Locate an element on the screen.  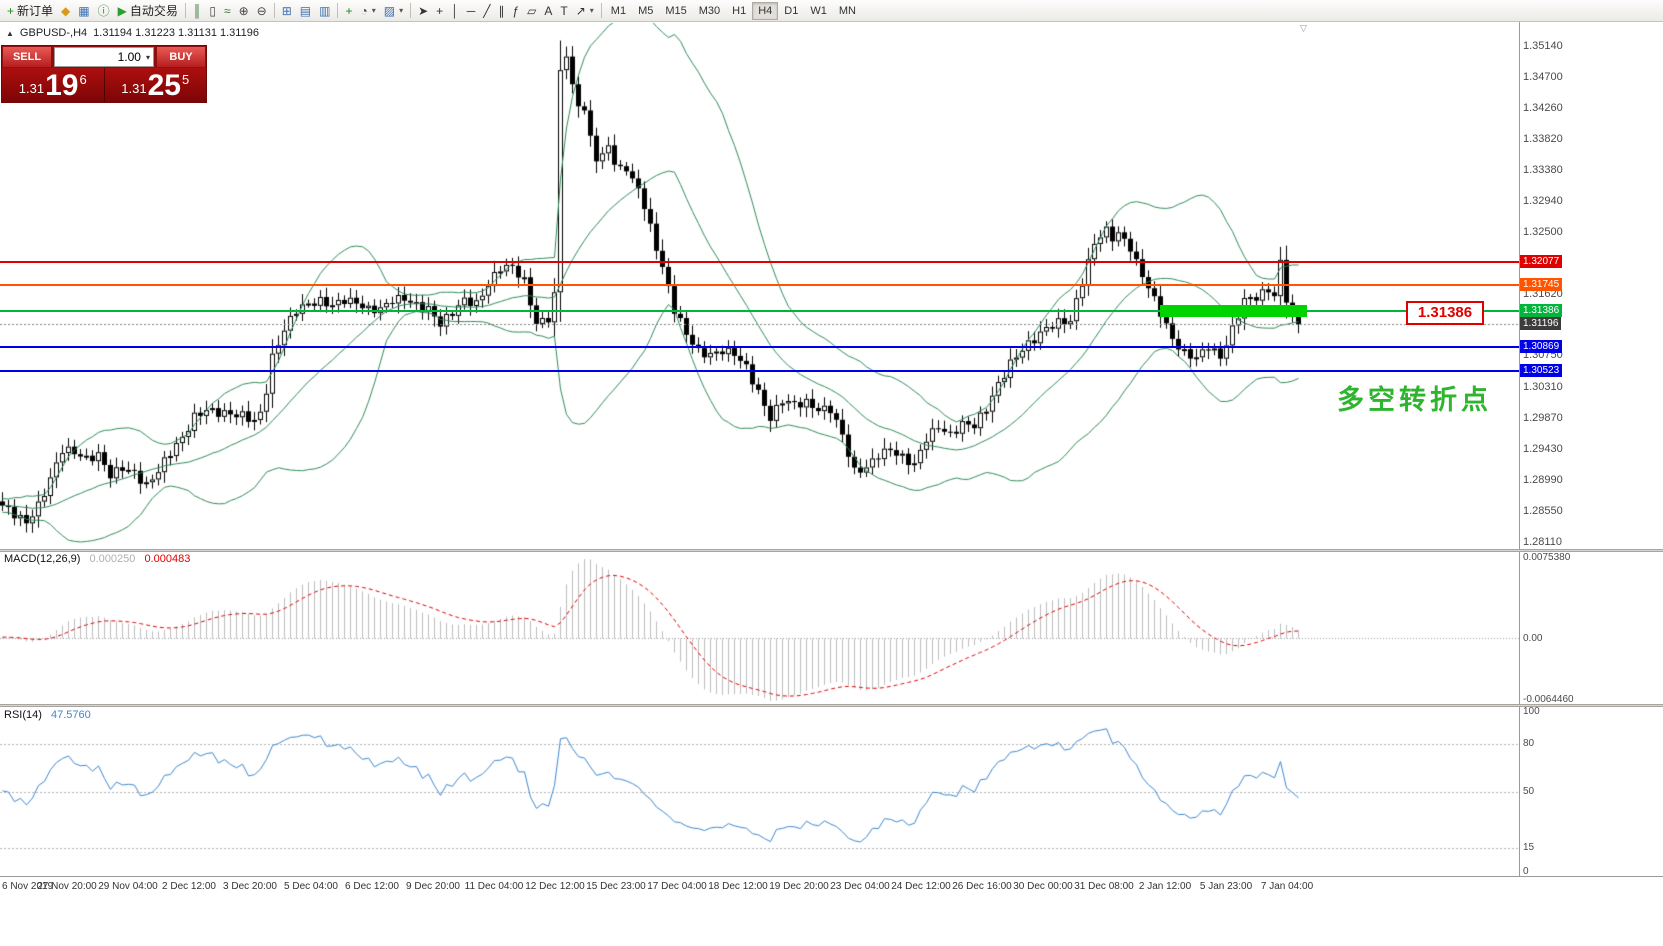
text-label-icon: T is located at coordinates (563, 11).